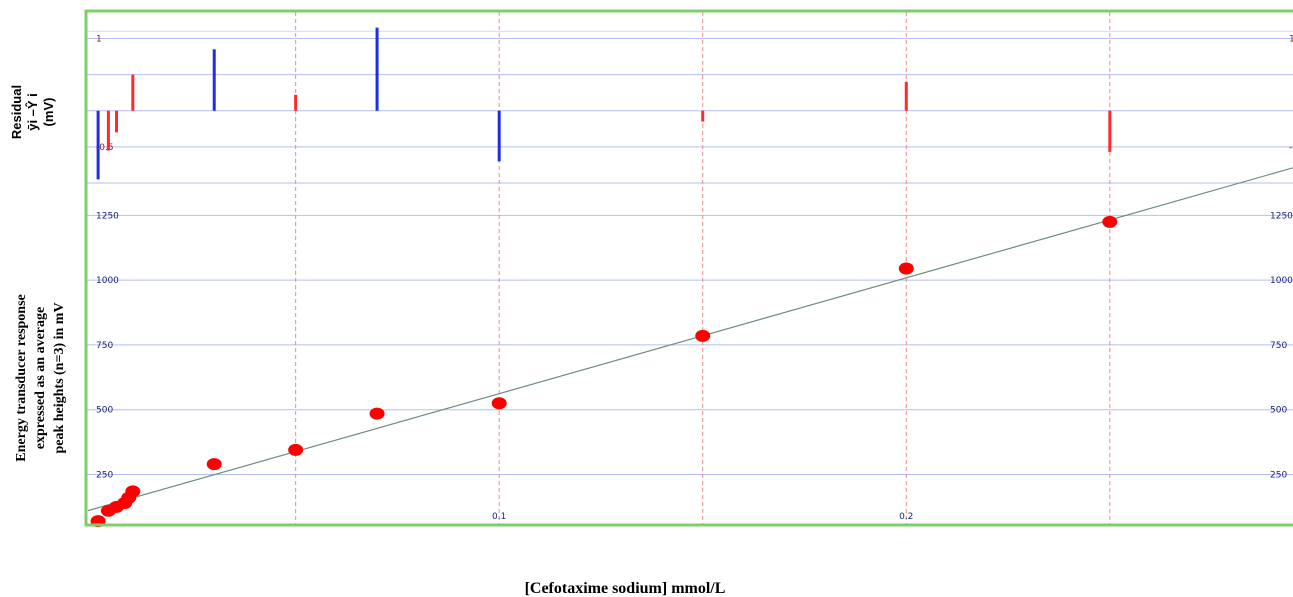 The height and width of the screenshot is (597, 1293). What do you see at coordinates (499, 517) in the screenshot?
I see `x-tick: 0.1` at bounding box center [499, 517].